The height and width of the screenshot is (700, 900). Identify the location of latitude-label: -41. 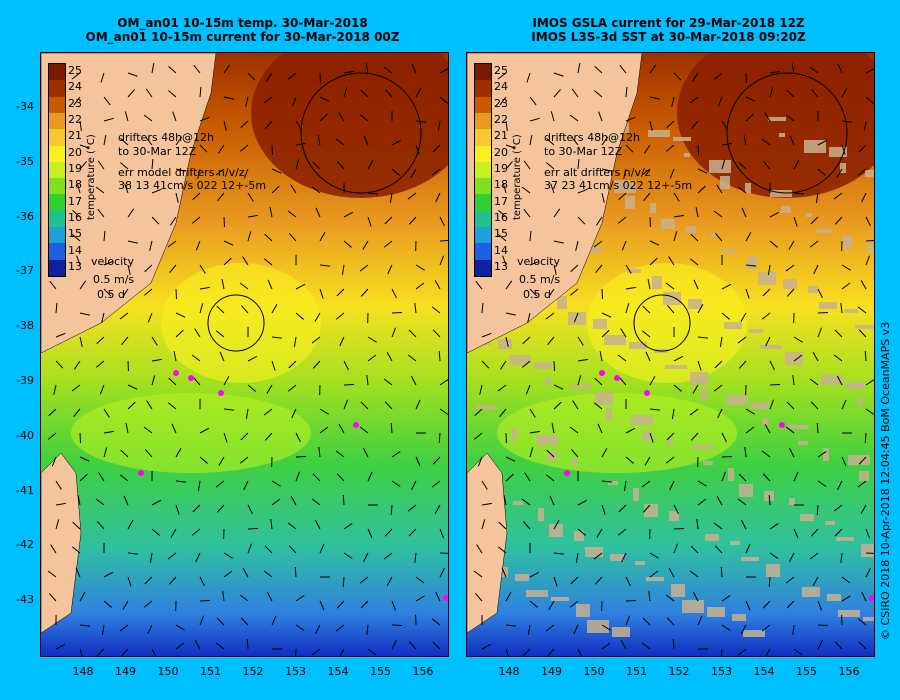
(25, 490).